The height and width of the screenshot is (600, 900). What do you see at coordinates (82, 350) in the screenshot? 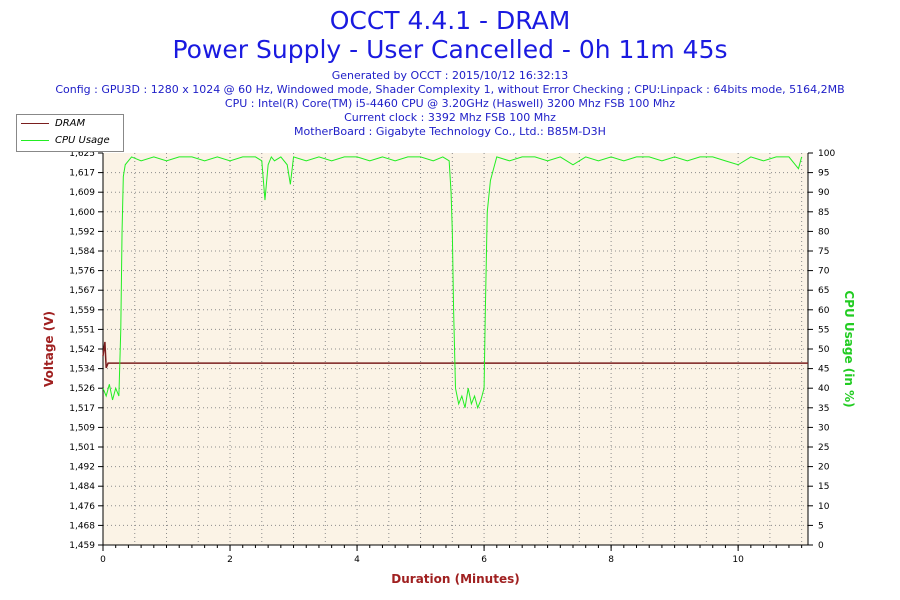
I see `y-left-tick-label: 1,542` at bounding box center [82, 350].